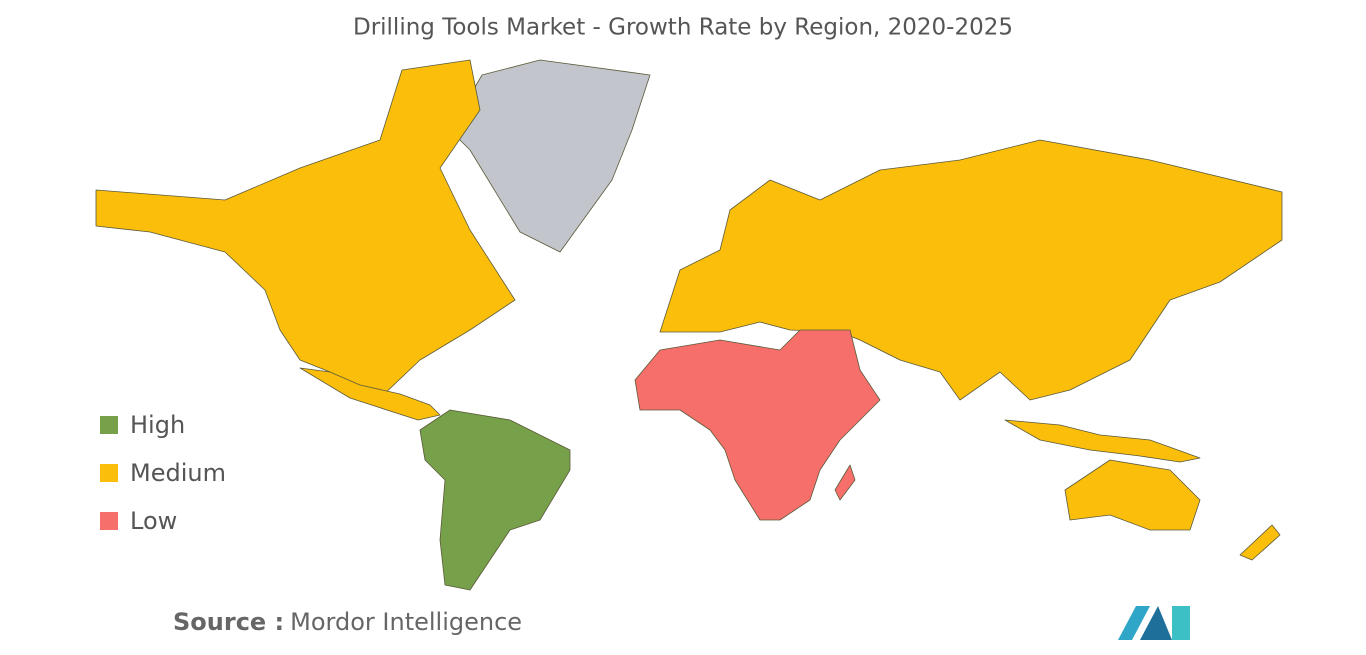  Describe the element at coordinates (1102, 441) in the screenshot. I see `region-southeast-asia` at that location.